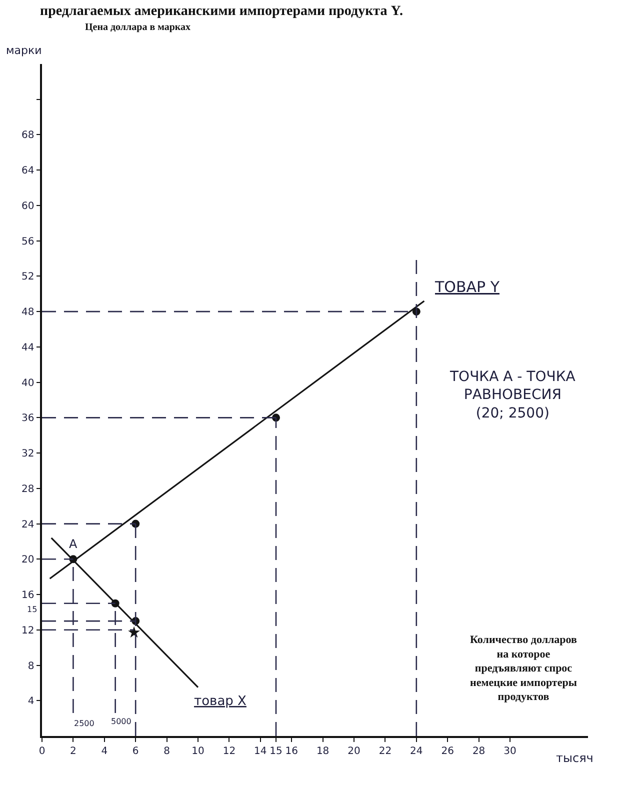 The height and width of the screenshot is (807, 618). What do you see at coordinates (28, 596) in the screenshot?
I see `y-tick-label: 16` at bounding box center [28, 596].